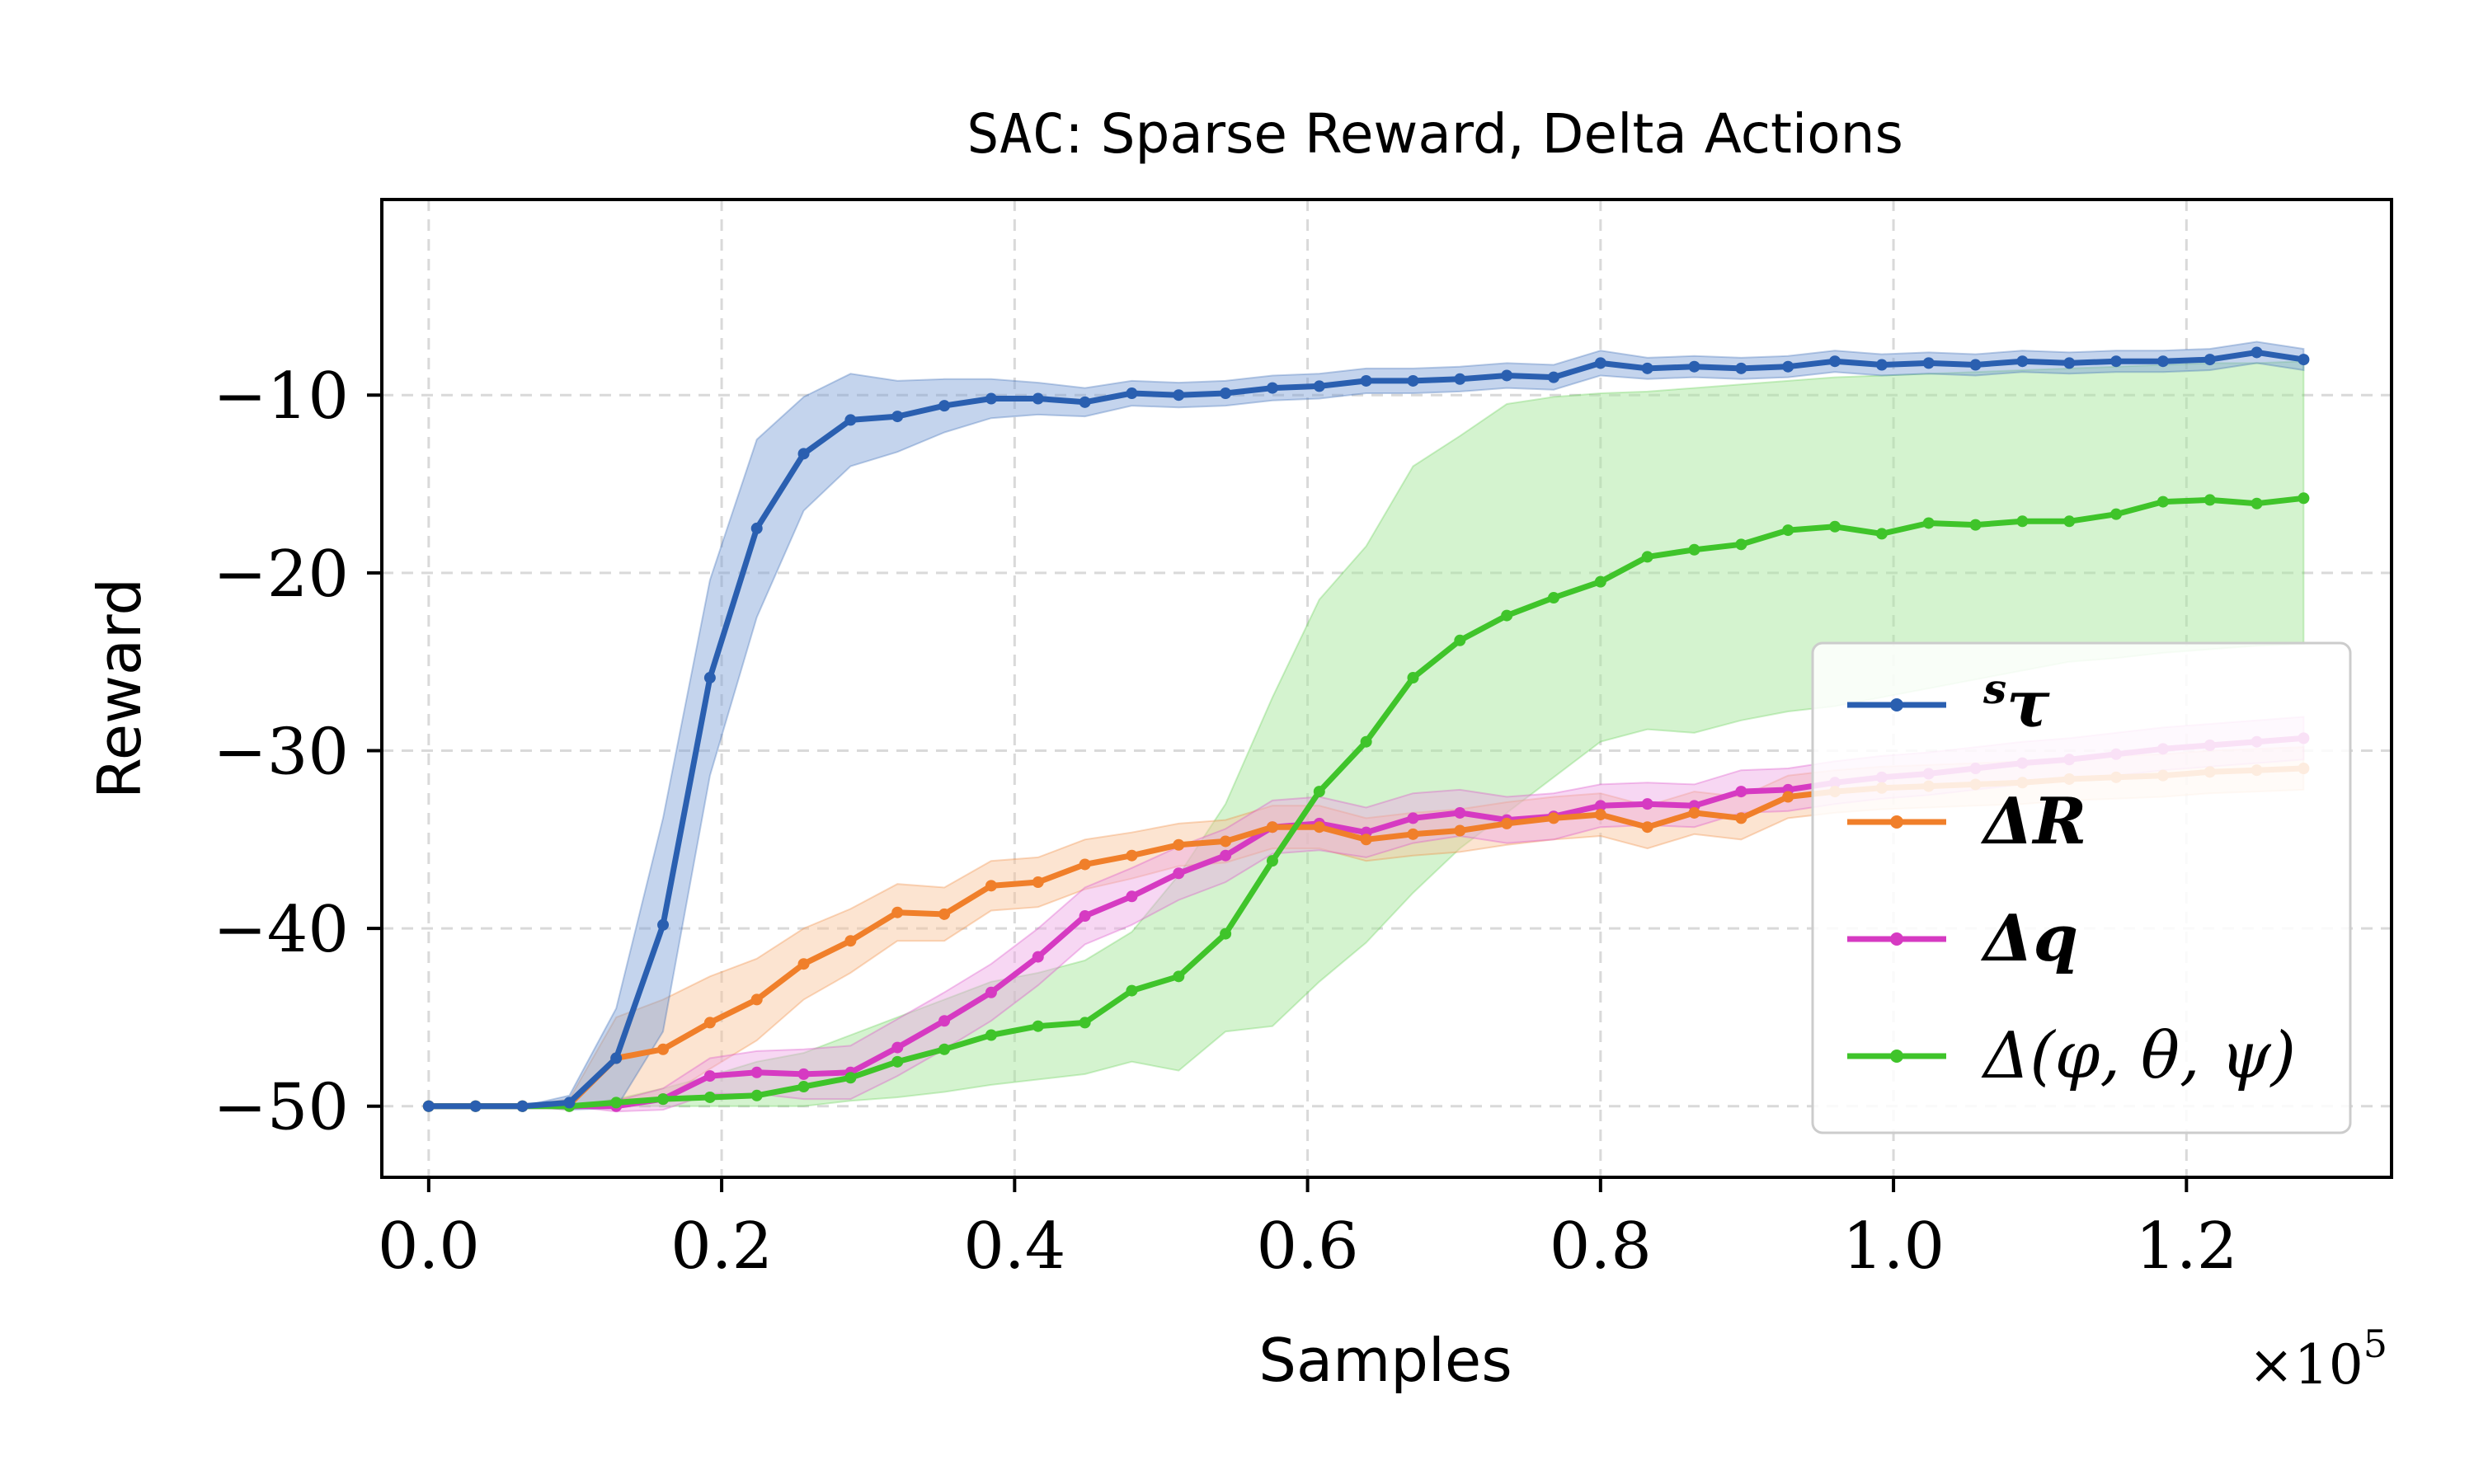  I want to click on x-tick-label: 0.2, so click(721, 1246).